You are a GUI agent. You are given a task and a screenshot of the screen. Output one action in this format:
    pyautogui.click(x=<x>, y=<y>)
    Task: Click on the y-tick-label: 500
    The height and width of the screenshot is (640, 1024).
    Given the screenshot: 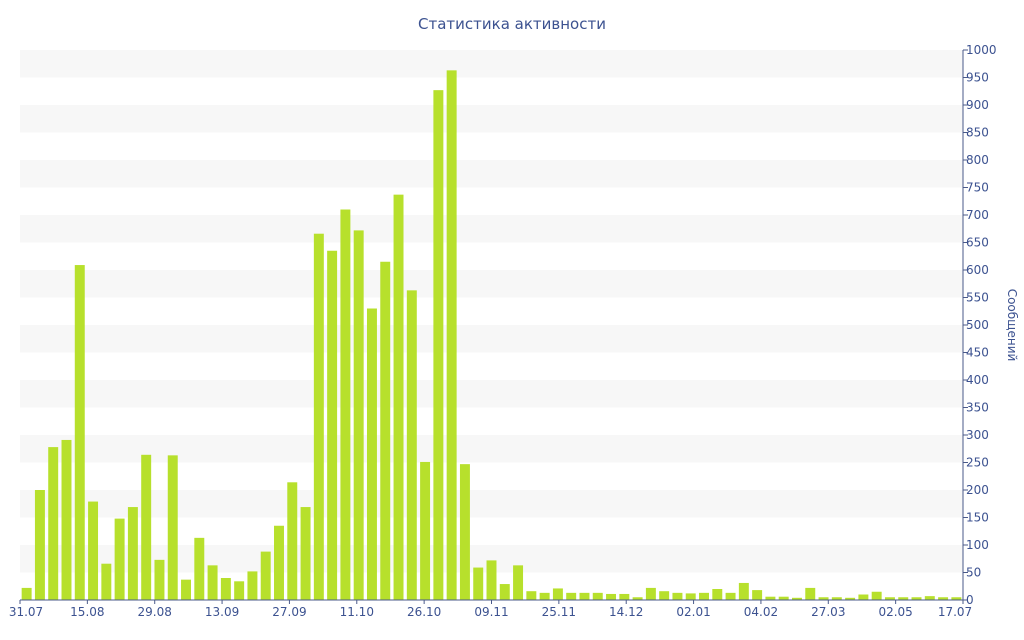 What is the action you would take?
    pyautogui.click(x=977, y=325)
    